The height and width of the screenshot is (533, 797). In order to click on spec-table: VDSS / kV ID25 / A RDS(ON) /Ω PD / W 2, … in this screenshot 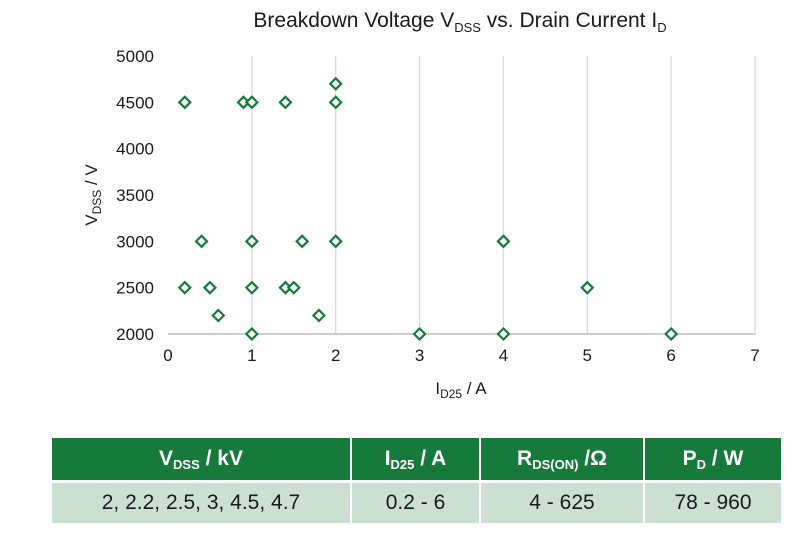, I will do `click(416, 480)`.